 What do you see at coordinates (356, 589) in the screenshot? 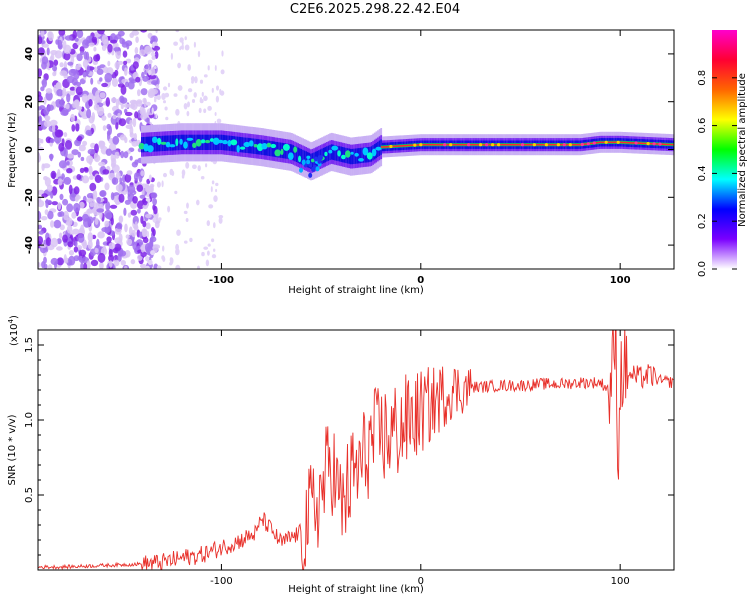
I see `snr-xlabel: Height of straight line (km)` at bounding box center [356, 589].